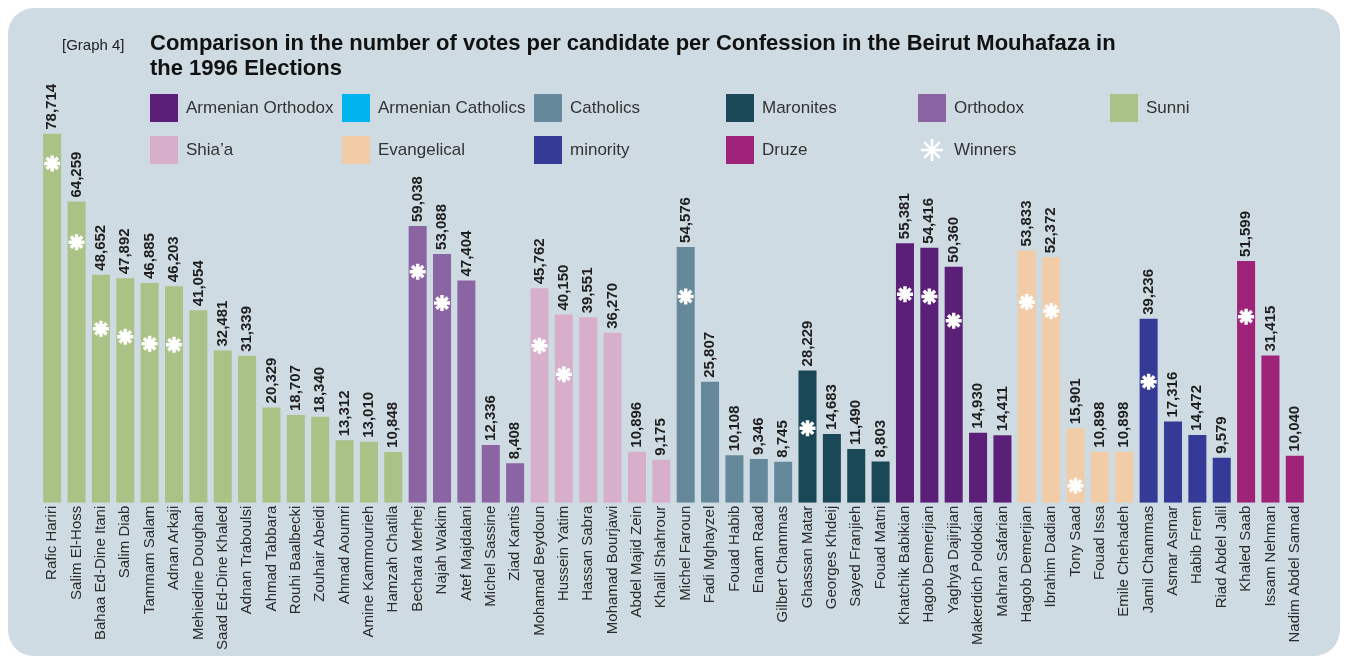 This screenshot has height=661, width=1347. I want to click on data-label: 53,833, so click(1025, 223).